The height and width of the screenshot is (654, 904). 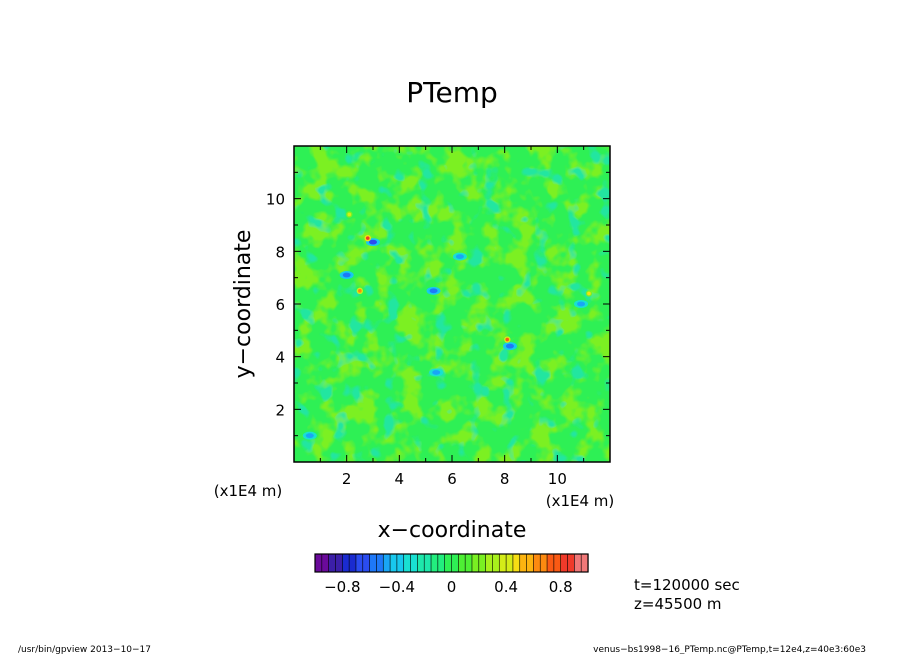 I want to click on height-annotation: z=45500 m, so click(x=678, y=604).